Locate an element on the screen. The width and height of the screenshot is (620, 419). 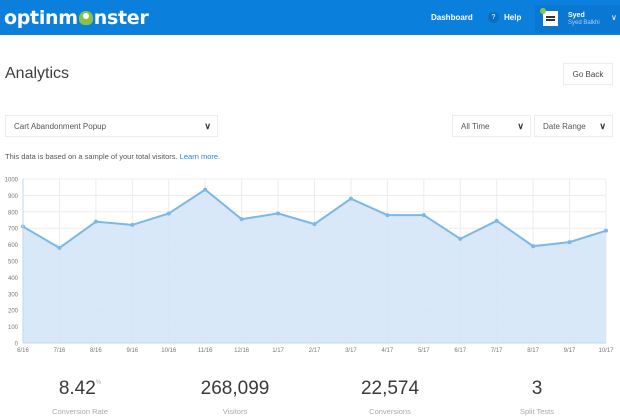
x-tick-label: 6/16 is located at coordinates (23, 351).